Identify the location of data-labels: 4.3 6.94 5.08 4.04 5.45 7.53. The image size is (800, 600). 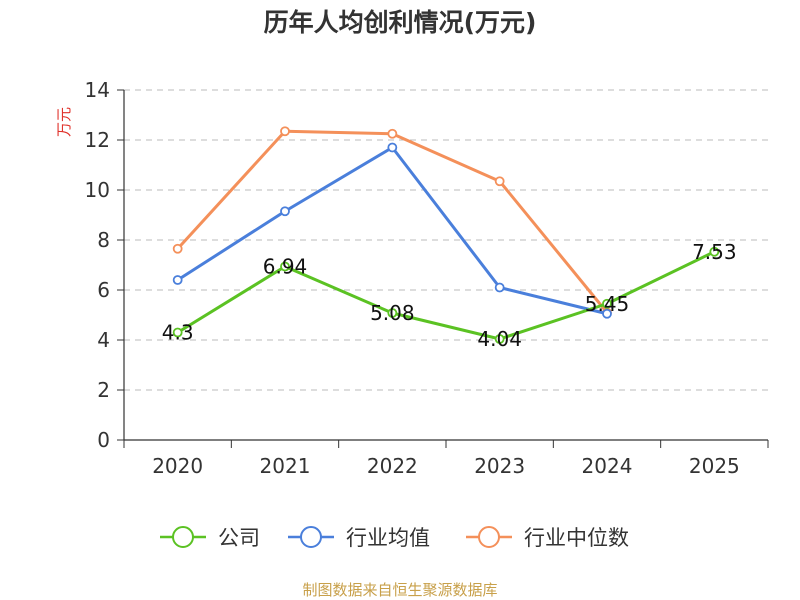
(449, 295).